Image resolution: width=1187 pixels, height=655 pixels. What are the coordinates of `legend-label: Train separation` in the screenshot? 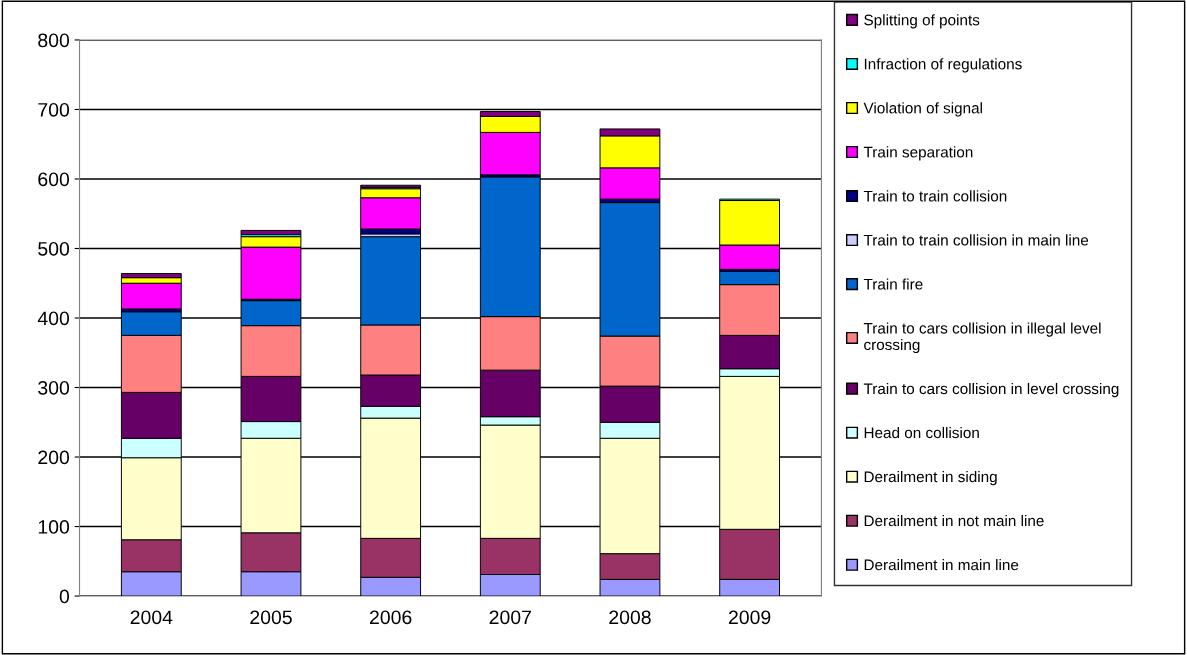 It's located at (918, 153).